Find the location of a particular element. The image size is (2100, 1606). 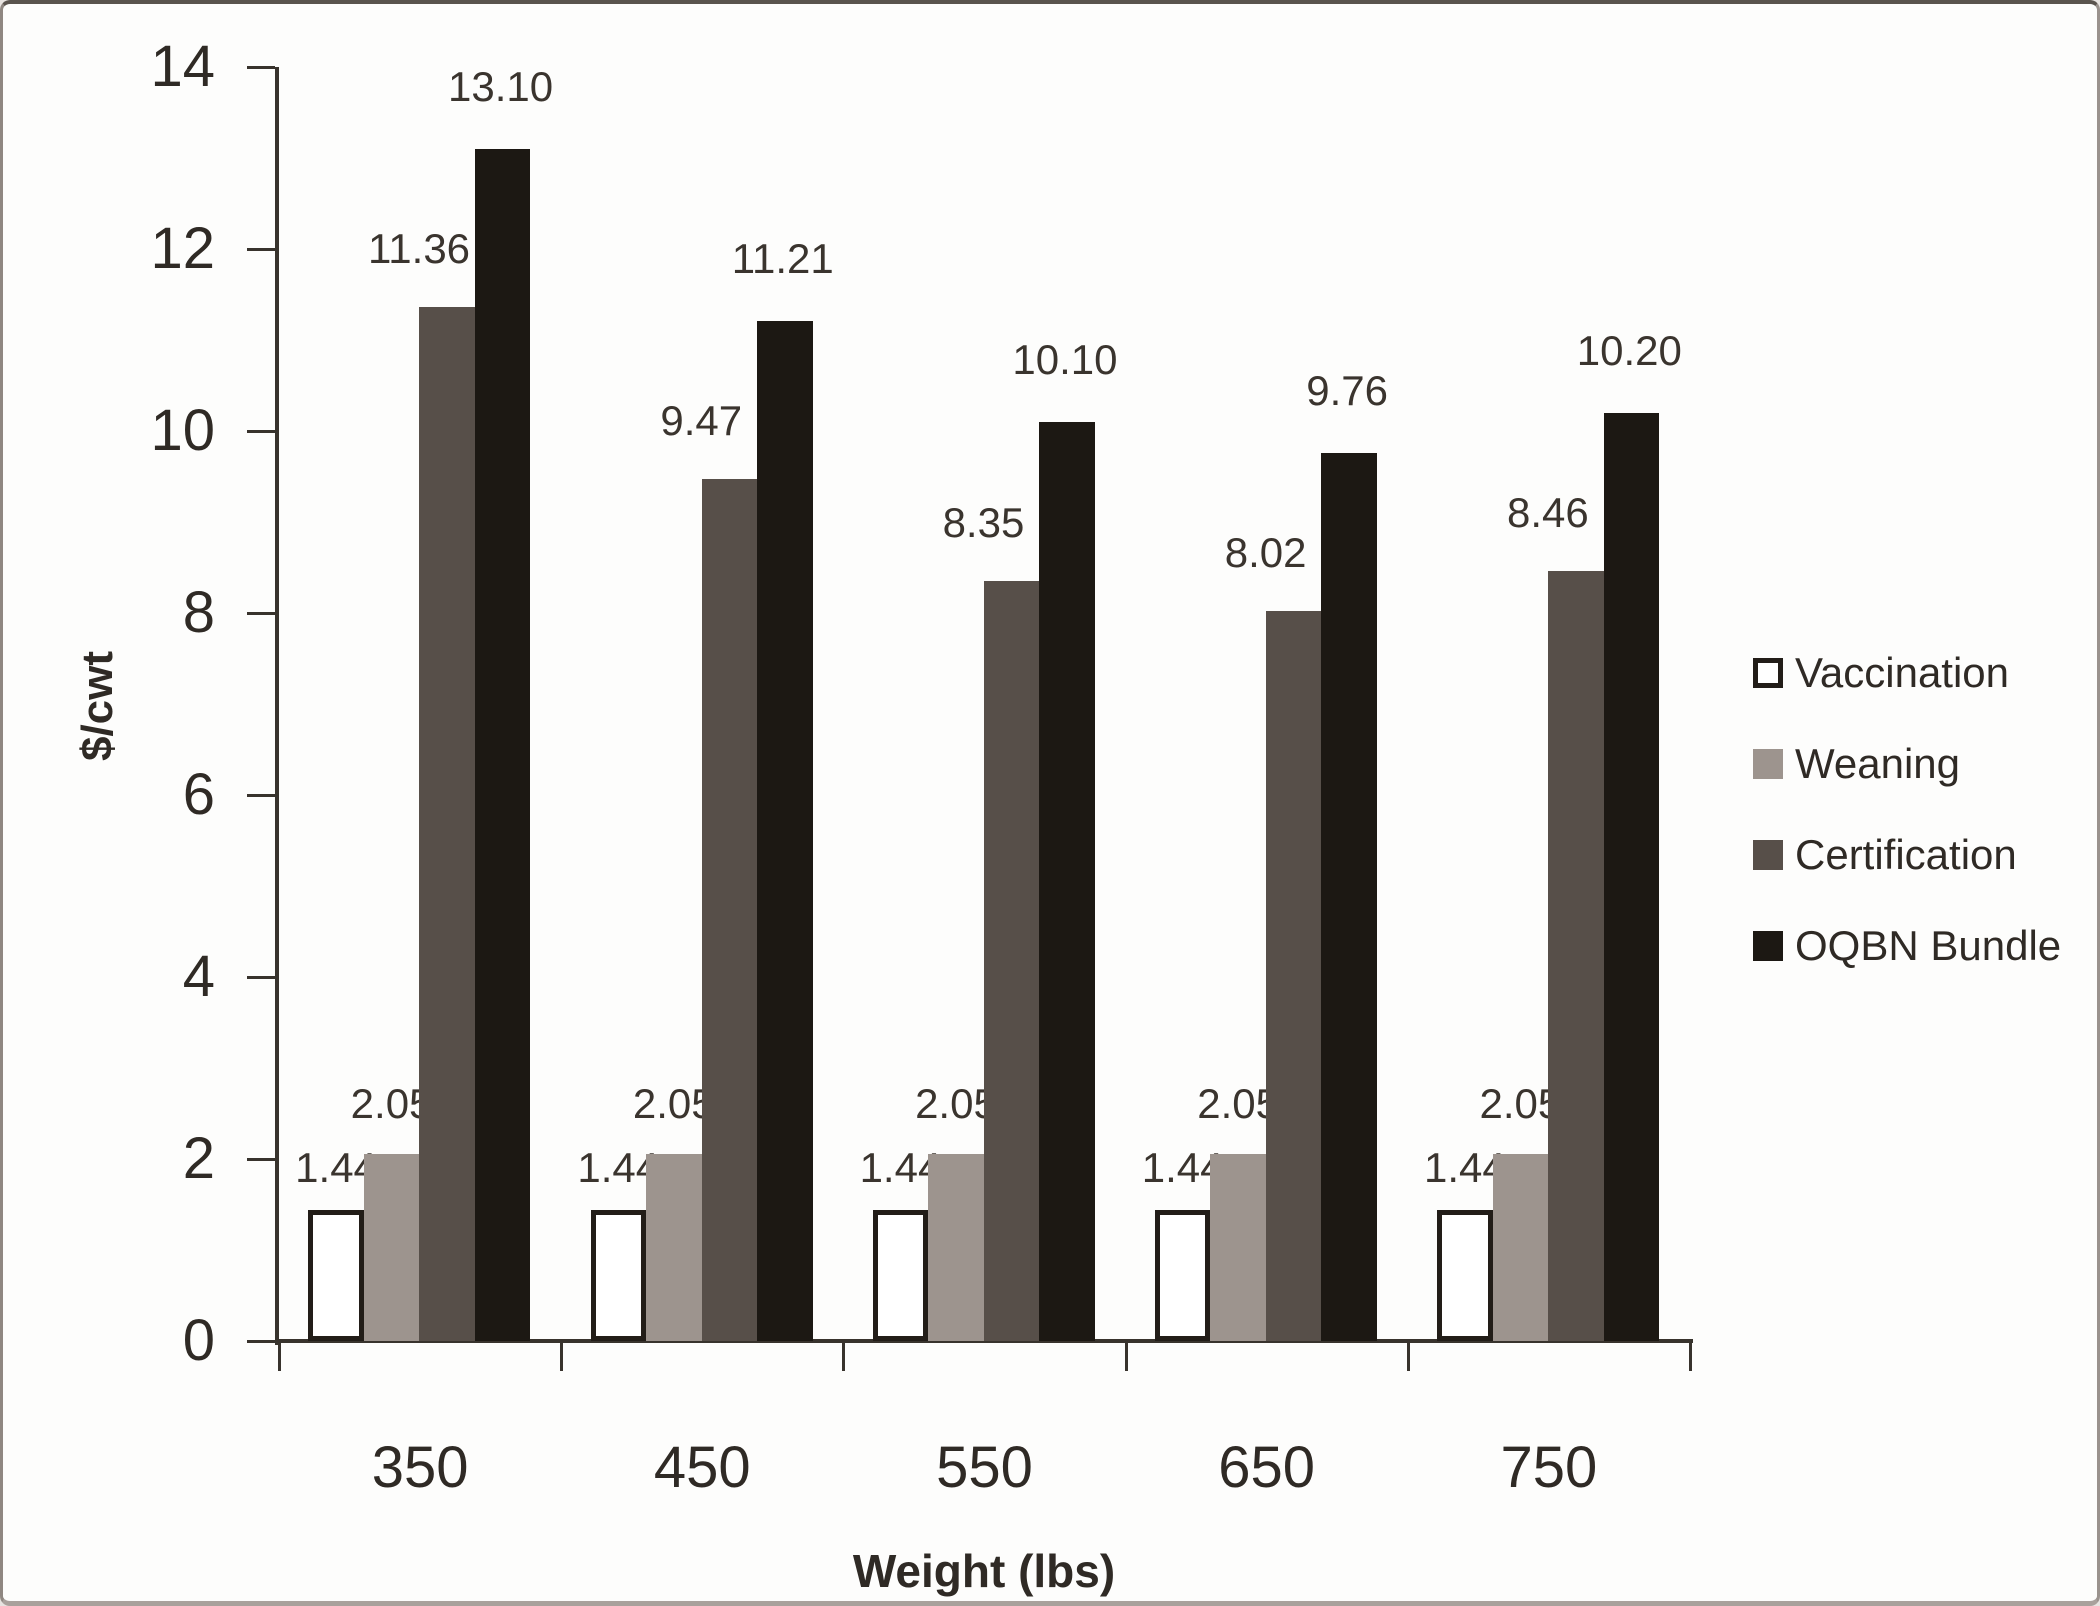

y-axis-tick-label-12: 12 is located at coordinates (182, 248).